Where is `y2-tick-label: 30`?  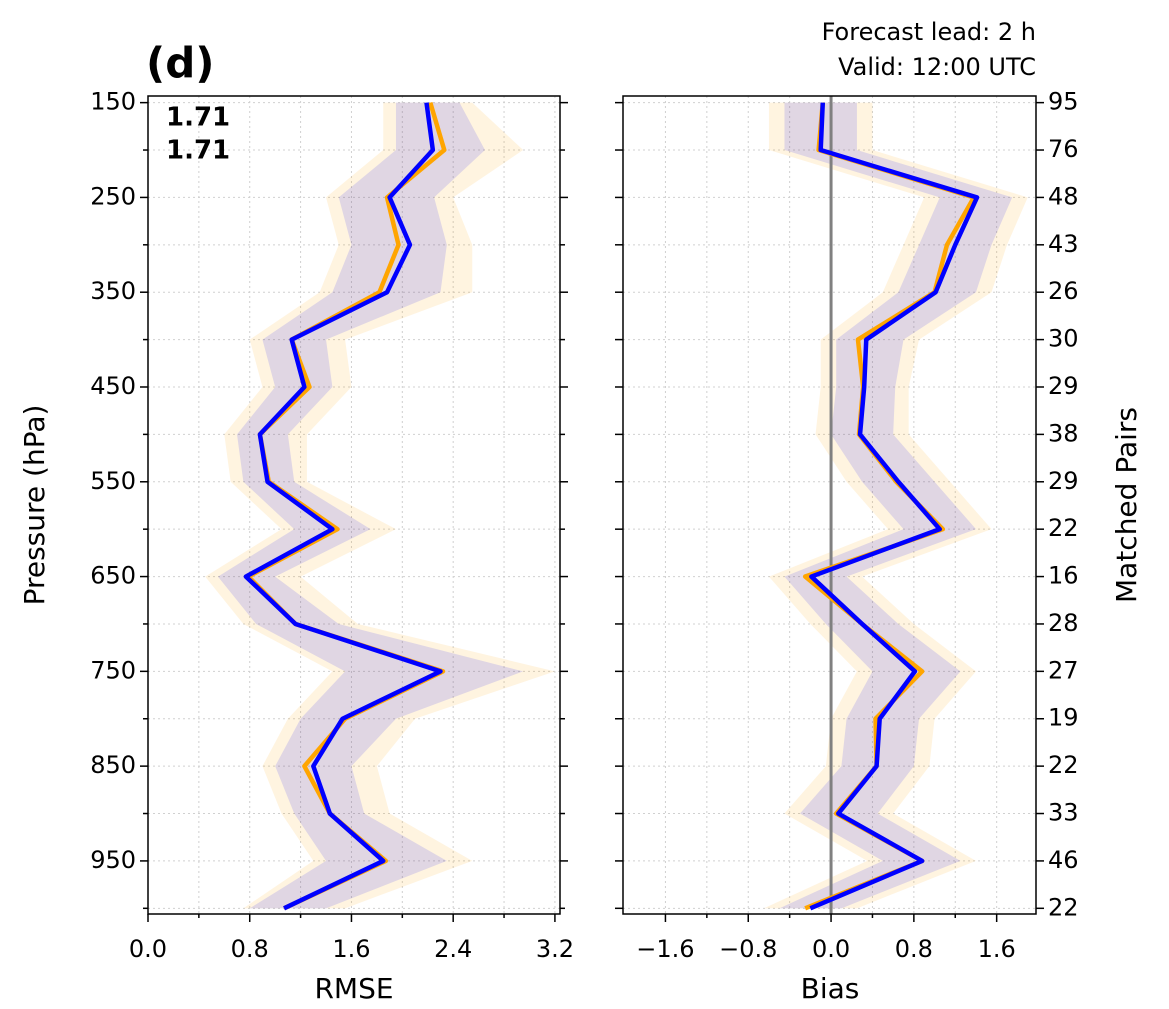 y2-tick-label: 30 is located at coordinates (1063, 339).